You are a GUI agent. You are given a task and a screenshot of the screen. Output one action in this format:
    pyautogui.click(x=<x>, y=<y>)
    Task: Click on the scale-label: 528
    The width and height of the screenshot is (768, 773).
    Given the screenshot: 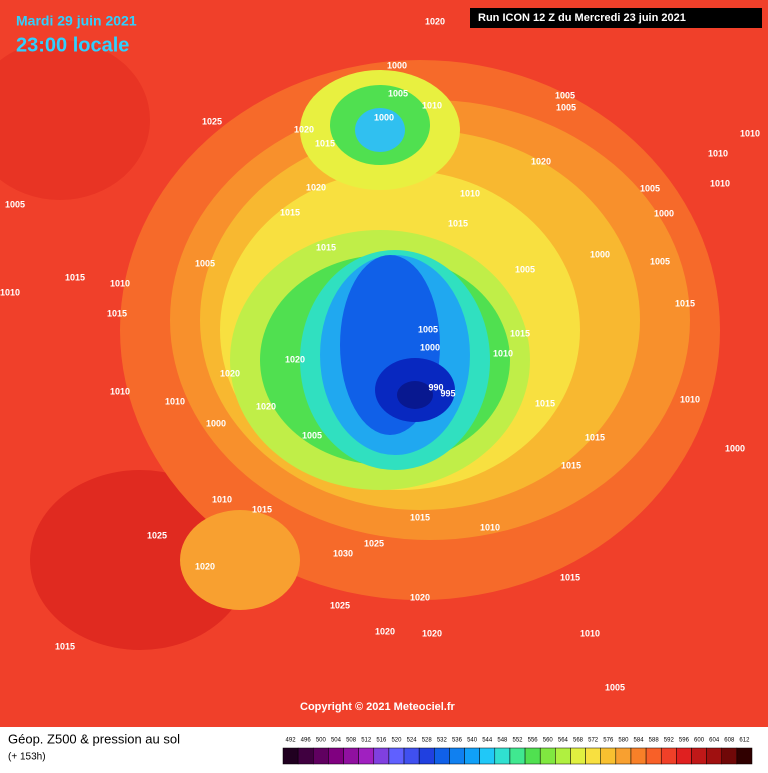 What is the action you would take?
    pyautogui.click(x=427, y=741)
    